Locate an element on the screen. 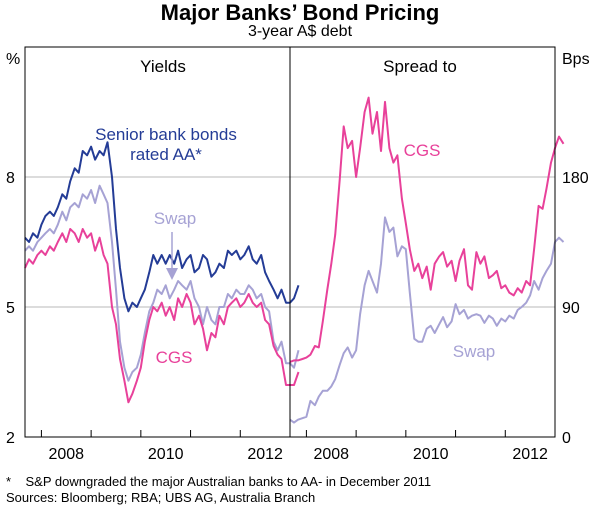 The height and width of the screenshot is (511, 600). annotation-label: rated AA* is located at coordinates (166, 154).